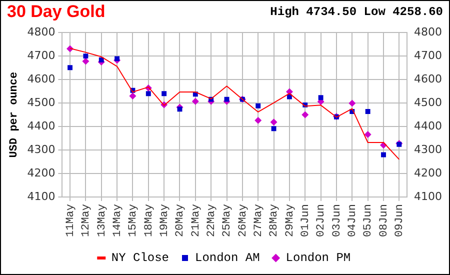 The height and width of the screenshot is (275, 450). What do you see at coordinates (41, 31) in the screenshot?
I see `y-tick-label: 4800` at bounding box center [41, 31].